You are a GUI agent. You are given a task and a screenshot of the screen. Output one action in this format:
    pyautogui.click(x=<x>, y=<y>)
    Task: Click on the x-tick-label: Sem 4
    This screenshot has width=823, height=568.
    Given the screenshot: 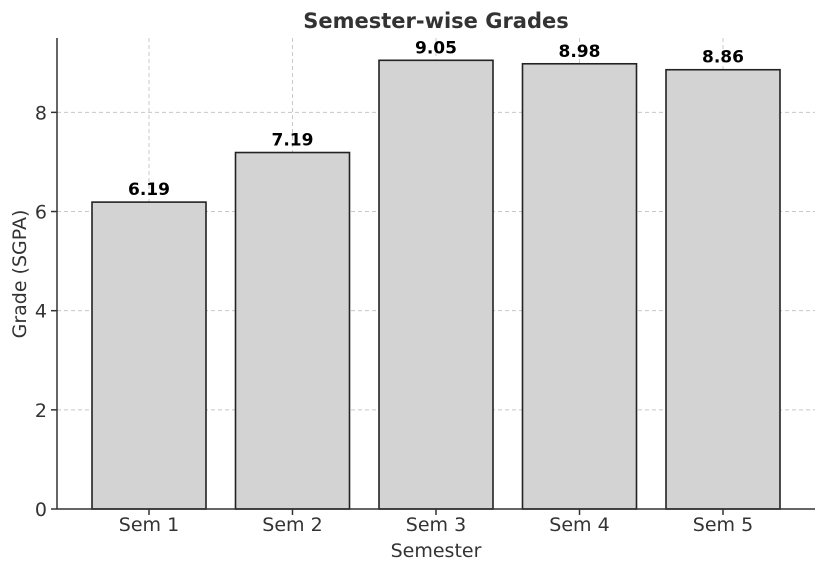 What is the action you would take?
    pyautogui.click(x=579, y=525)
    